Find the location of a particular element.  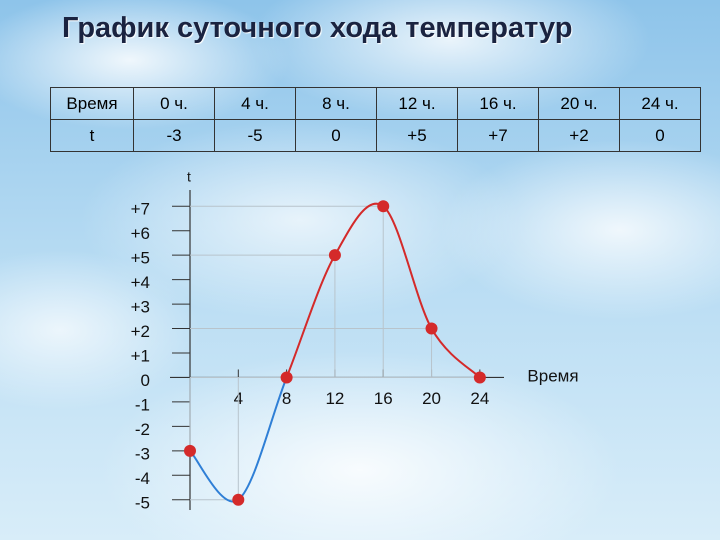

table-cell: +7 is located at coordinates (498, 135).